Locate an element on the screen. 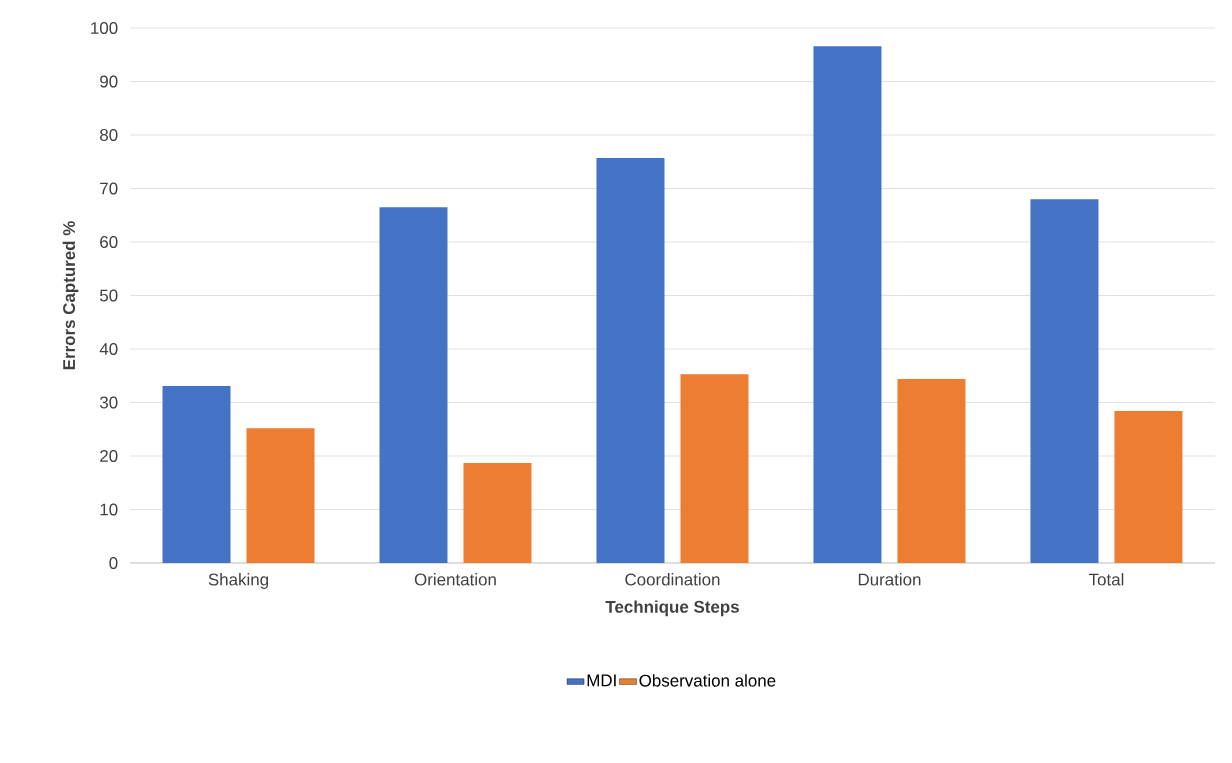 Image resolution: width=1232 pixels, height=763 pixels. x-tick-label: Total is located at coordinates (1106, 579).